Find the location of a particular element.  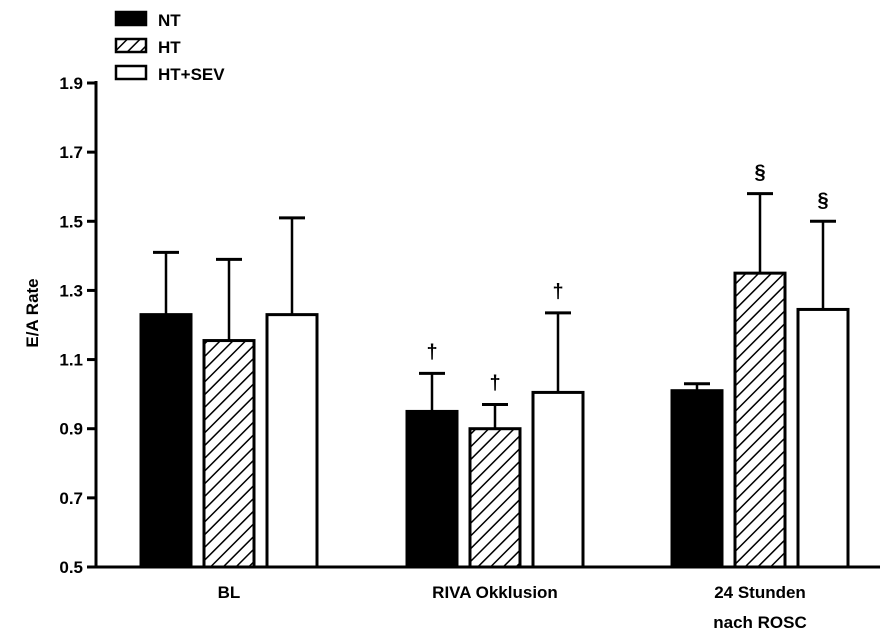

category-label: BL is located at coordinates (229, 592).